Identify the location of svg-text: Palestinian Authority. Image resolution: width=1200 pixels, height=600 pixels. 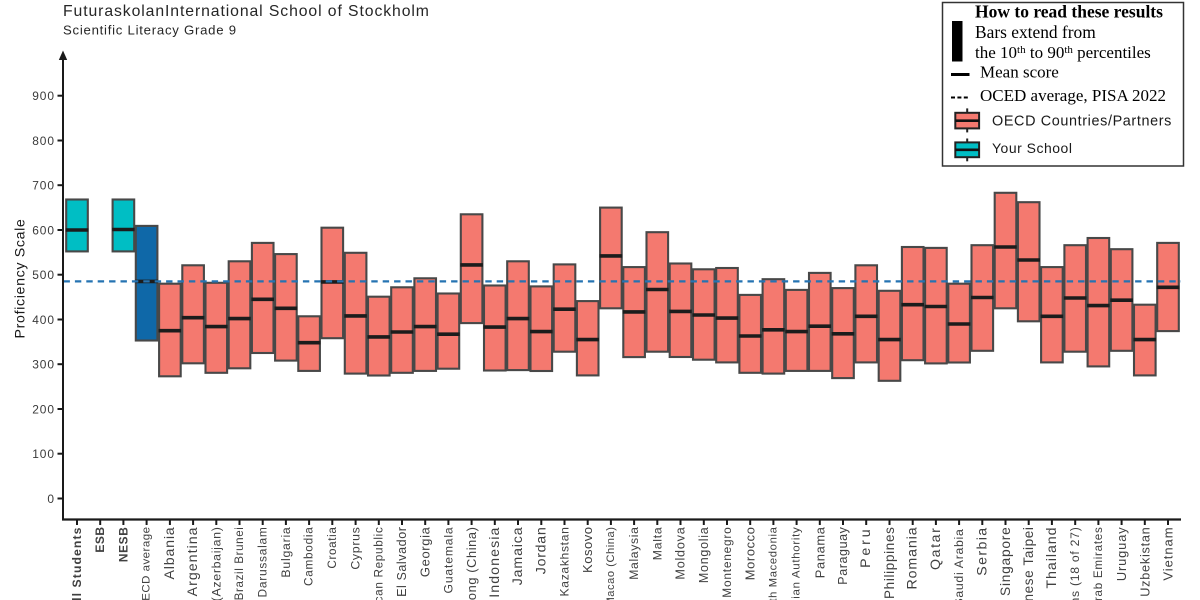
(797, 563).